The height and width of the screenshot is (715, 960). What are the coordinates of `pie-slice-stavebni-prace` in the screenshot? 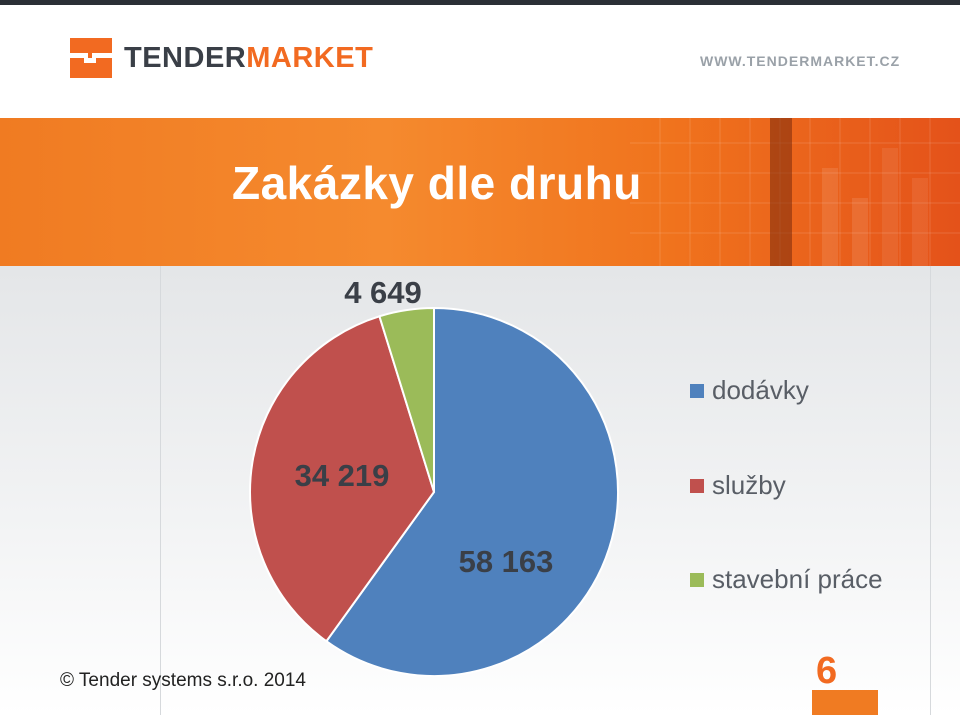 It's located at (406, 399).